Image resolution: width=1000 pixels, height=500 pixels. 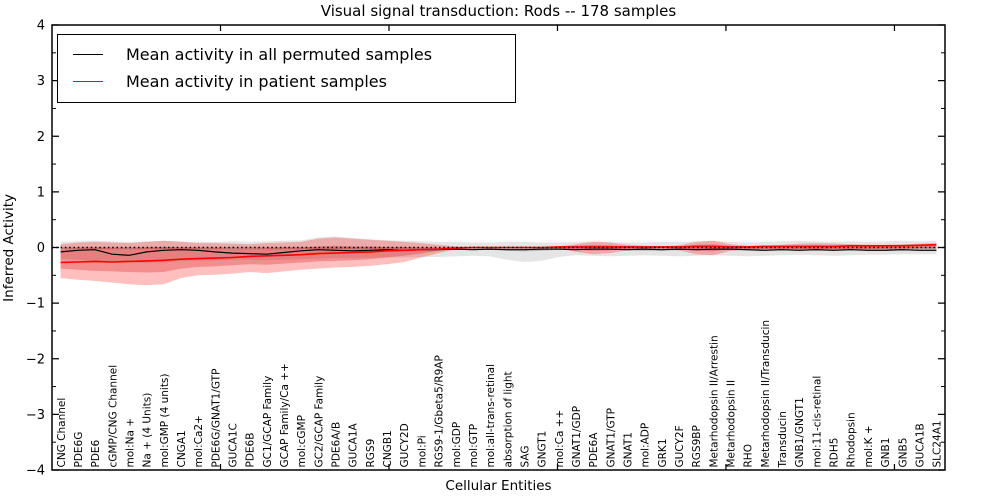 I want to click on x-category-label: GRK1, so click(x=663, y=453).